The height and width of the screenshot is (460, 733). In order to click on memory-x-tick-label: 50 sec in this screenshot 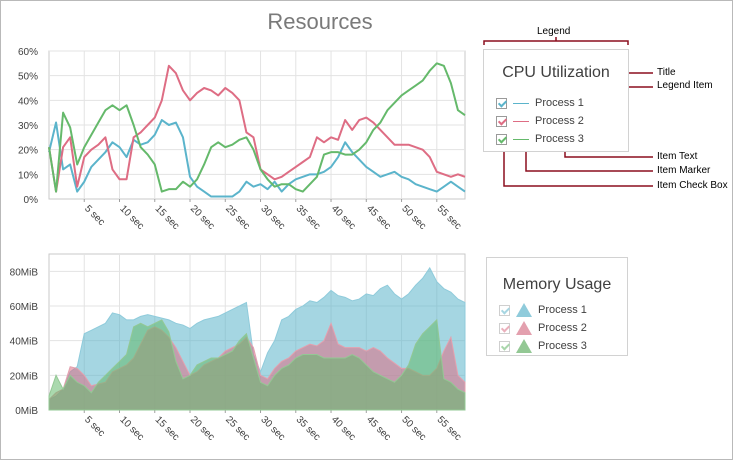, I will do `click(413, 428)`.